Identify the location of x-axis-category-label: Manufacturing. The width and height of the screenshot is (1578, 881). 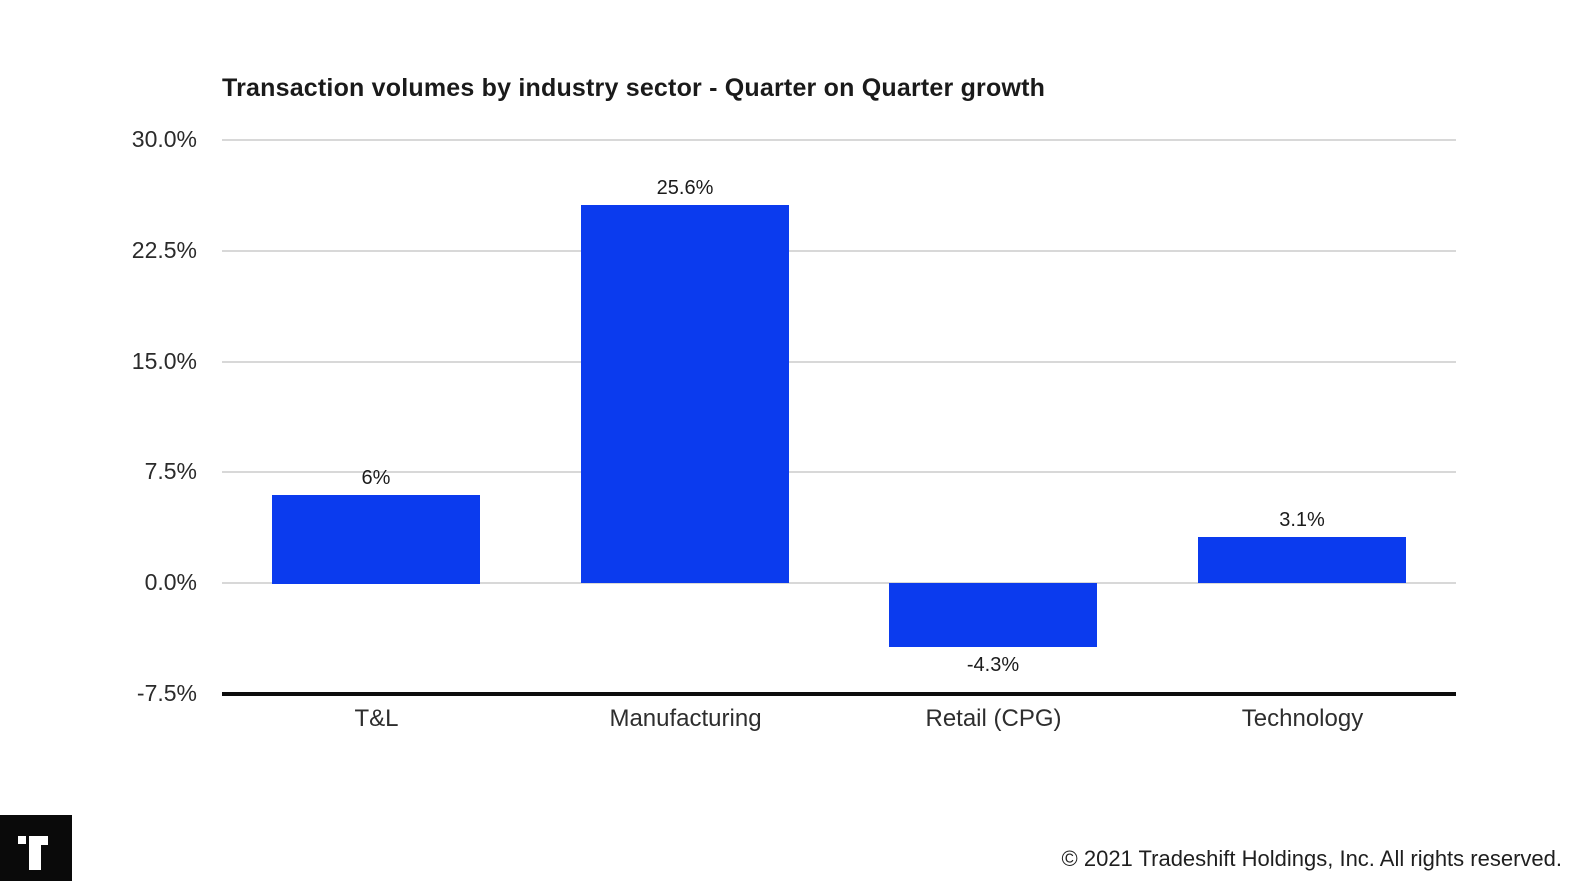
(685, 718).